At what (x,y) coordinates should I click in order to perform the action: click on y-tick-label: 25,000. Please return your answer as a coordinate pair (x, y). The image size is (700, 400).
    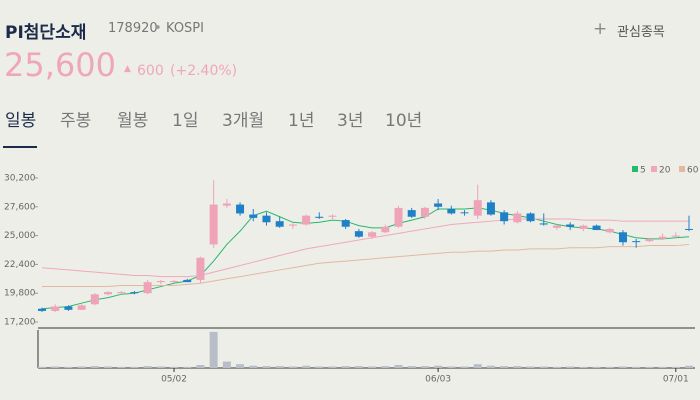
    Looking at the image, I should click on (20, 236).